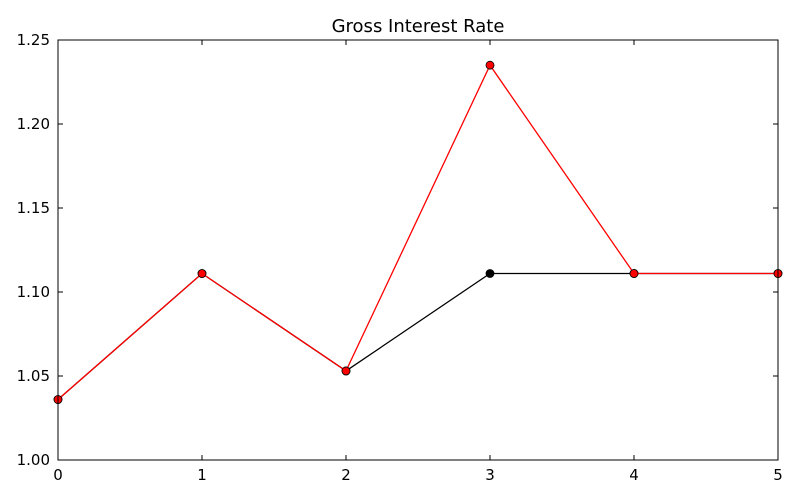 This screenshot has width=800, height=500. What do you see at coordinates (33, 292) in the screenshot?
I see `y-tick-label: 1.10` at bounding box center [33, 292].